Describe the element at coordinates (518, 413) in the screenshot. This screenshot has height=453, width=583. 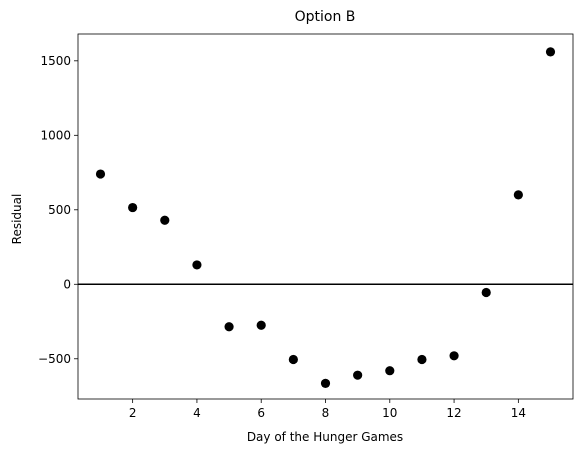
I see `x-tick-label: 14` at that location.